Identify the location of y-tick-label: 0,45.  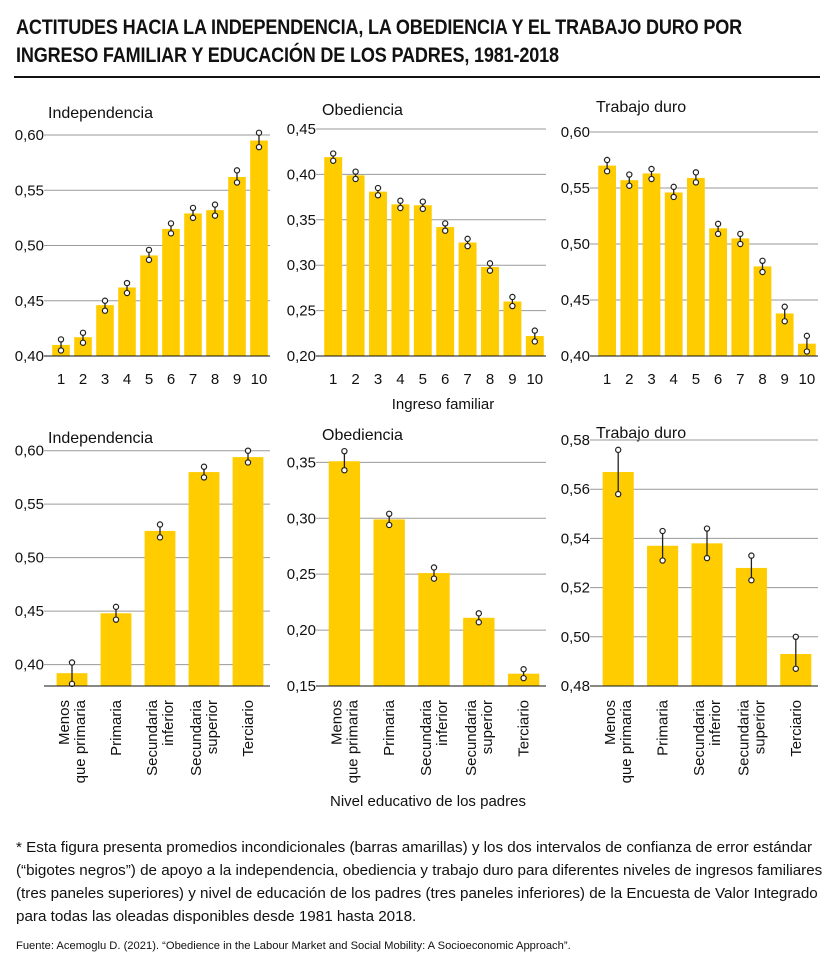
(575, 300).